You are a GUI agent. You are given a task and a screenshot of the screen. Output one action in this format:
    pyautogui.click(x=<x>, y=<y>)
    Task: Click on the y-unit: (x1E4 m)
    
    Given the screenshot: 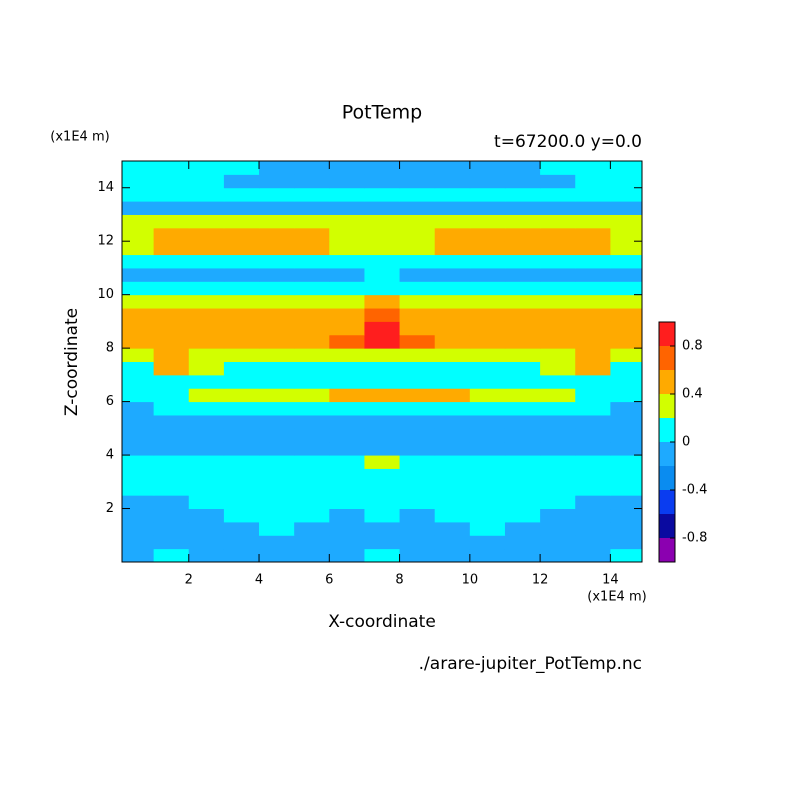 What is the action you would take?
    pyautogui.click(x=79, y=137)
    